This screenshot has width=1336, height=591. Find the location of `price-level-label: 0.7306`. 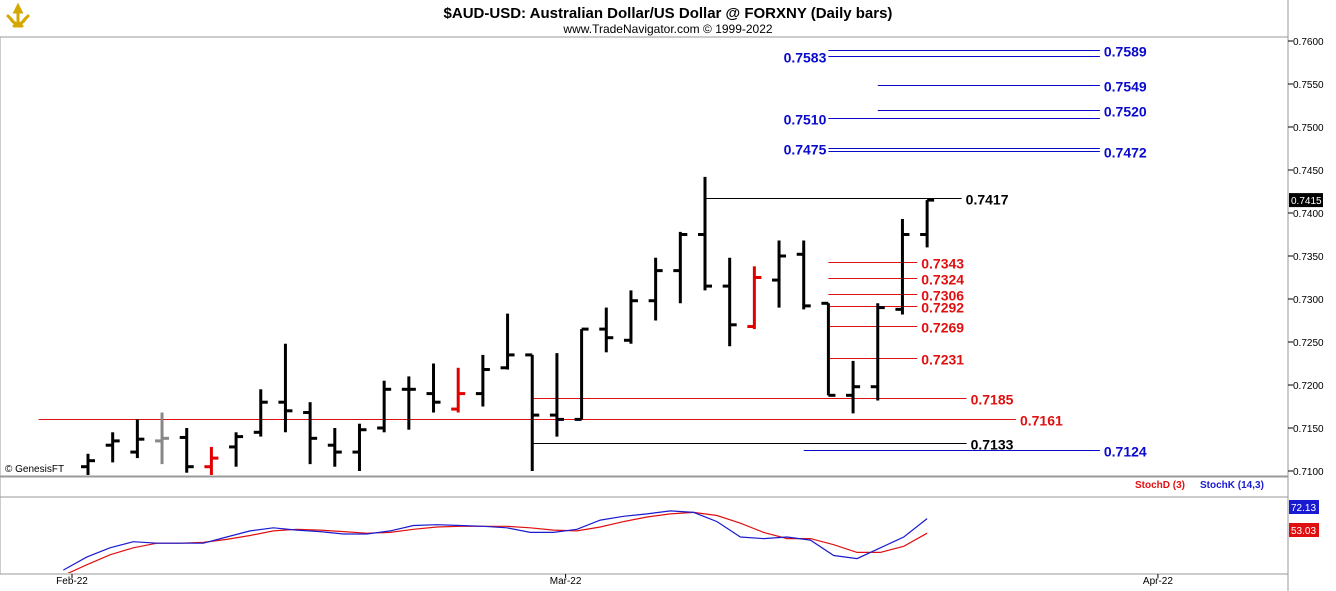

price-level-label: 0.7306 is located at coordinates (942, 296).